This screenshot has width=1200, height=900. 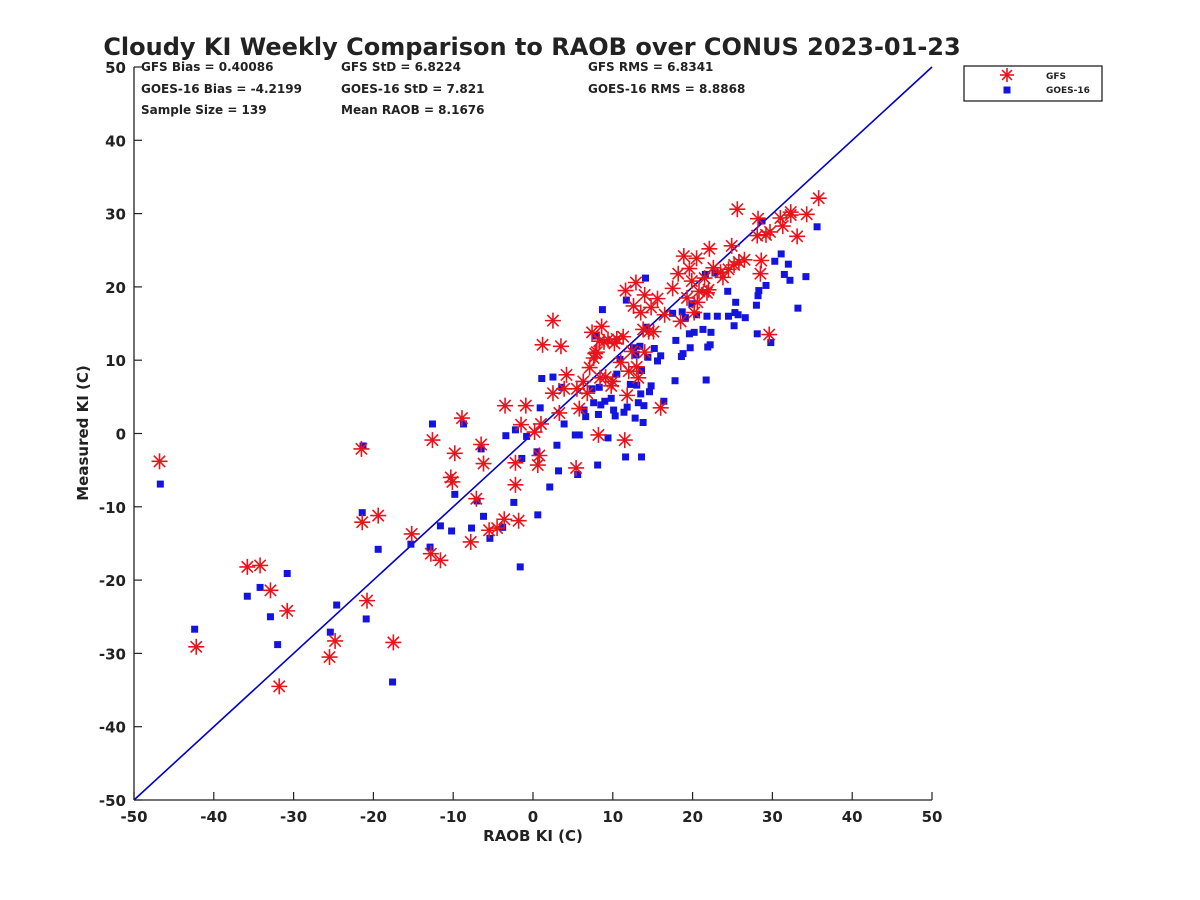 What do you see at coordinates (1033, 83) in the screenshot?
I see `legend-box` at bounding box center [1033, 83].